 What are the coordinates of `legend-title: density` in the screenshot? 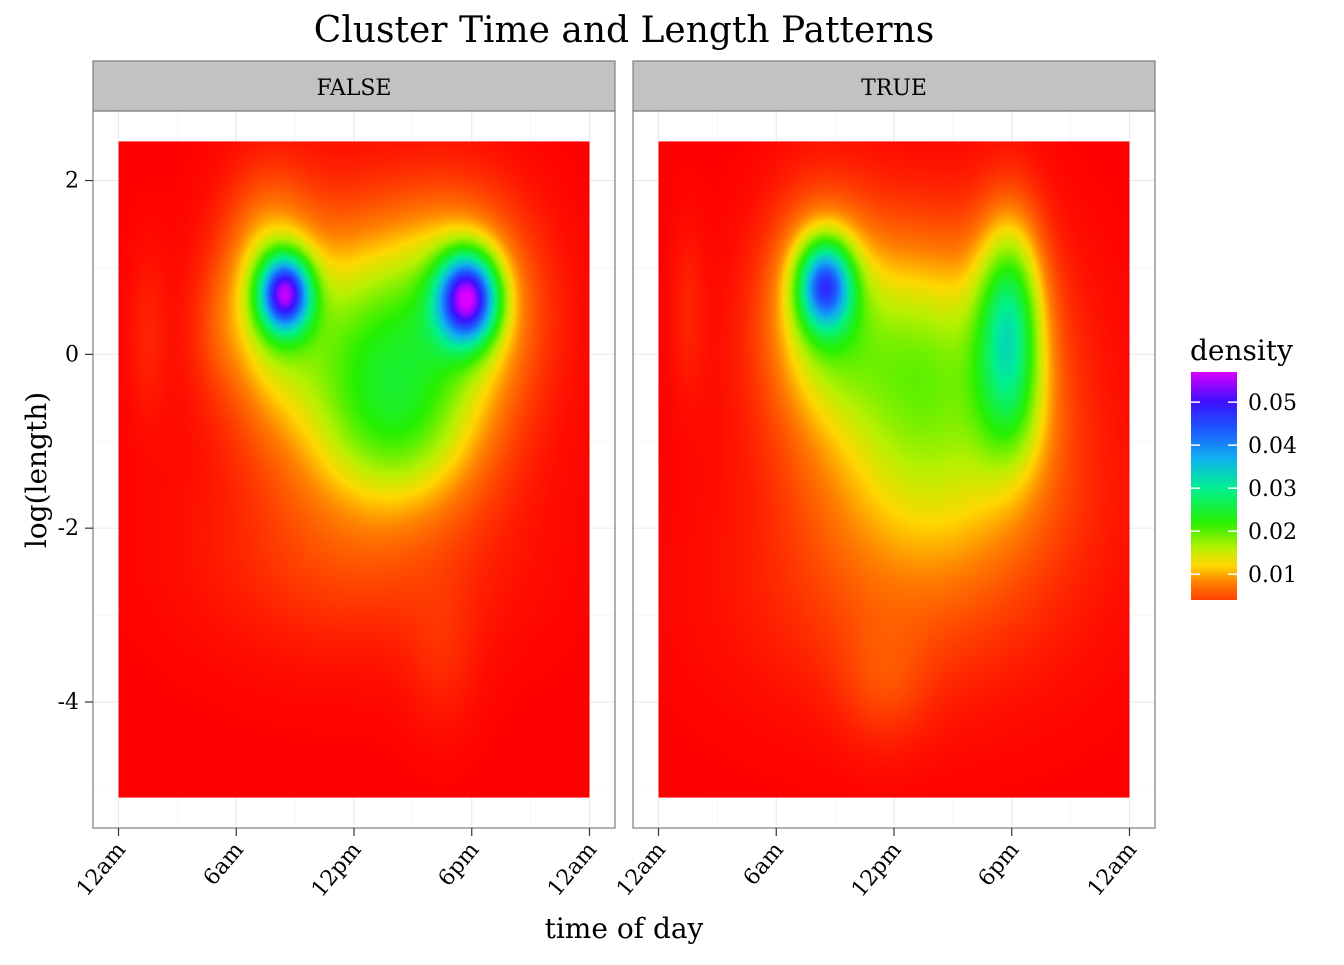 It's located at (1241, 350).